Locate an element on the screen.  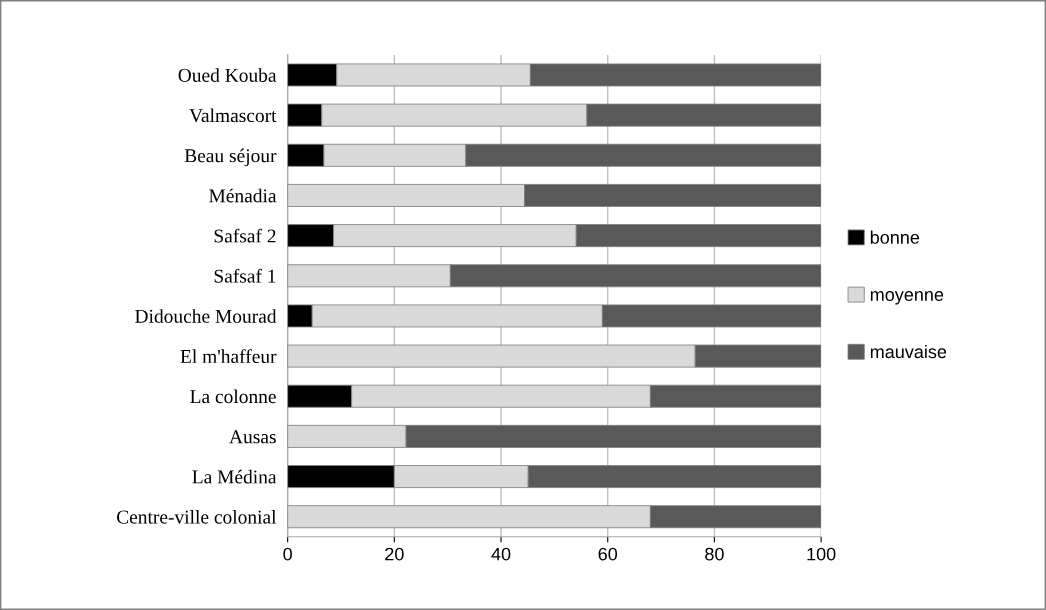
y-tick-label: Centre-ville colonial is located at coordinates (196, 516).